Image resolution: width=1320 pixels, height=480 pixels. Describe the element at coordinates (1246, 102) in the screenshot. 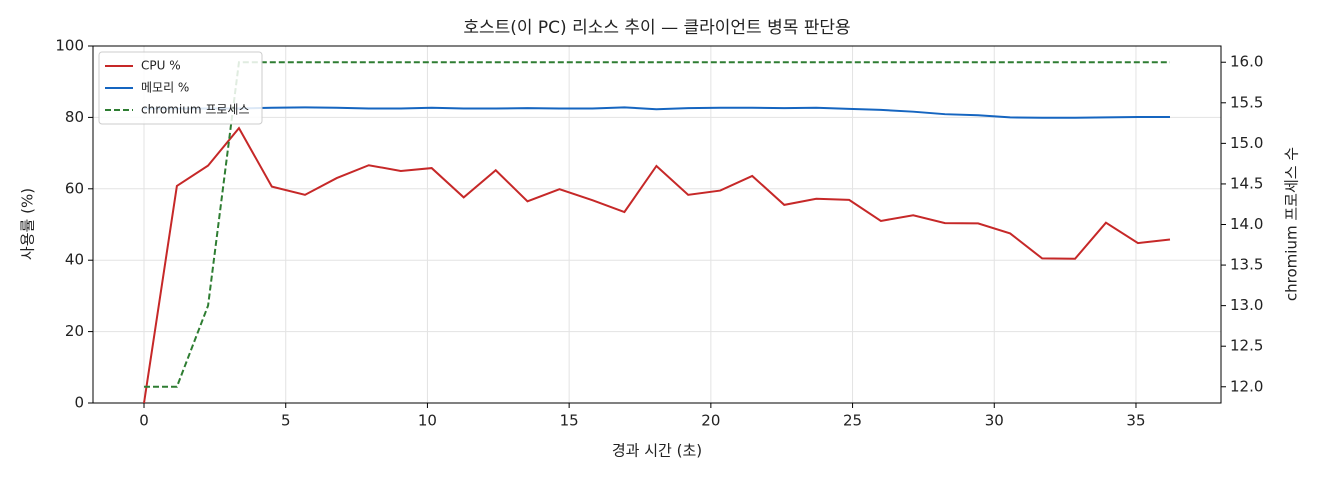

I see `y2-tick-label: 15.5` at that location.